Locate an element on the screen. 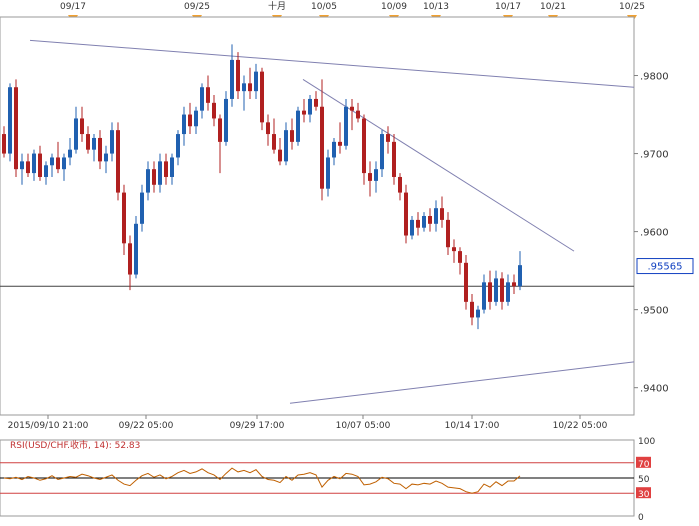 The image size is (699, 526). current-price-box is located at coordinates (665, 266).